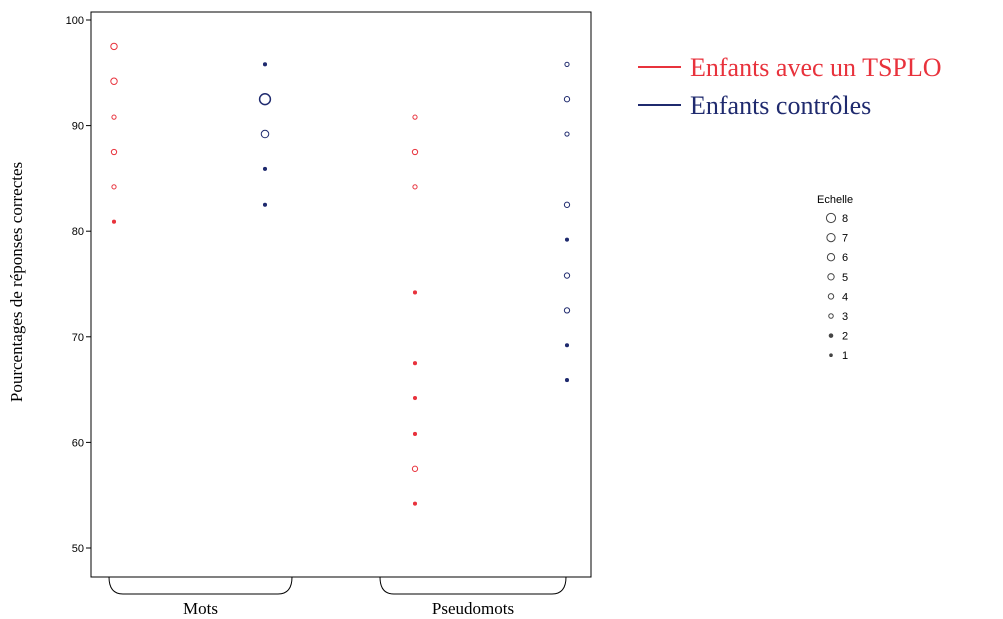 The width and height of the screenshot is (1003, 619). What do you see at coordinates (845, 219) in the screenshot?
I see `scale-label: 8` at bounding box center [845, 219].